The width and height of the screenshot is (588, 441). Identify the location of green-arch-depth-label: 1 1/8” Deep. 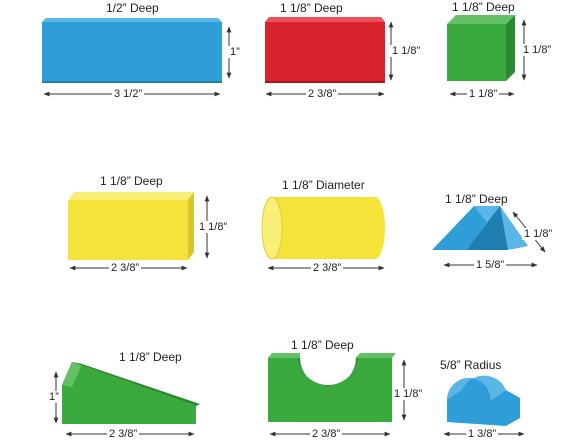
(322, 345).